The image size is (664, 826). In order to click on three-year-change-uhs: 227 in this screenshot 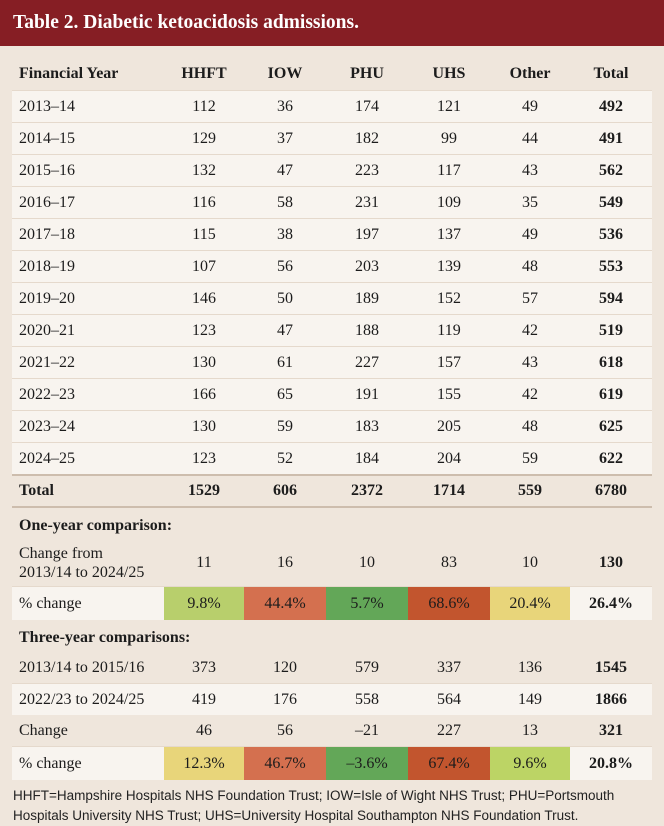, I will do `click(449, 730)`.